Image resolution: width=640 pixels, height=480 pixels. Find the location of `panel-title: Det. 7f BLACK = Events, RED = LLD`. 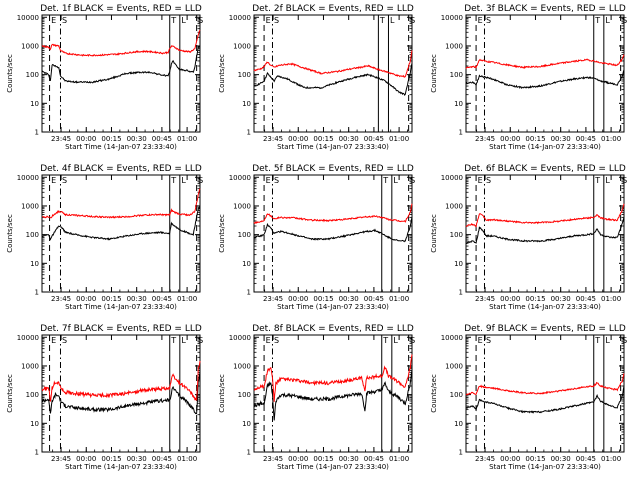

panel-title: Det. 7f BLACK = Events, RED = LLD is located at coordinates (121, 329).